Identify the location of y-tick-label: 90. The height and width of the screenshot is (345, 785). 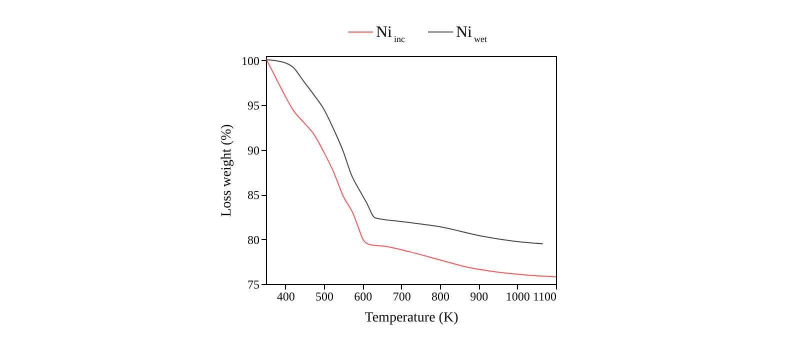
(254, 150).